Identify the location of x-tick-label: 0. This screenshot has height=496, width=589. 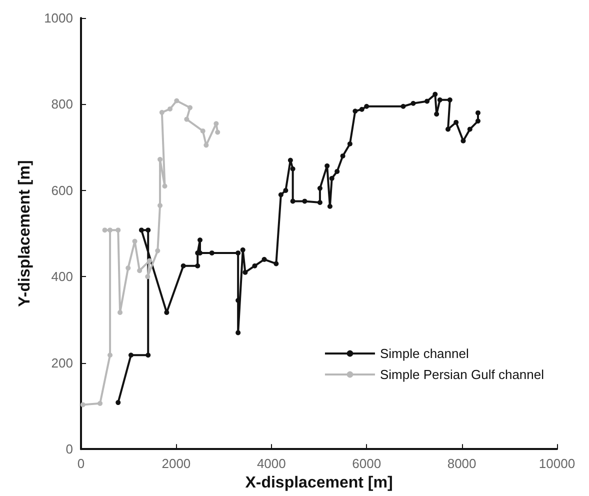
(81, 464).